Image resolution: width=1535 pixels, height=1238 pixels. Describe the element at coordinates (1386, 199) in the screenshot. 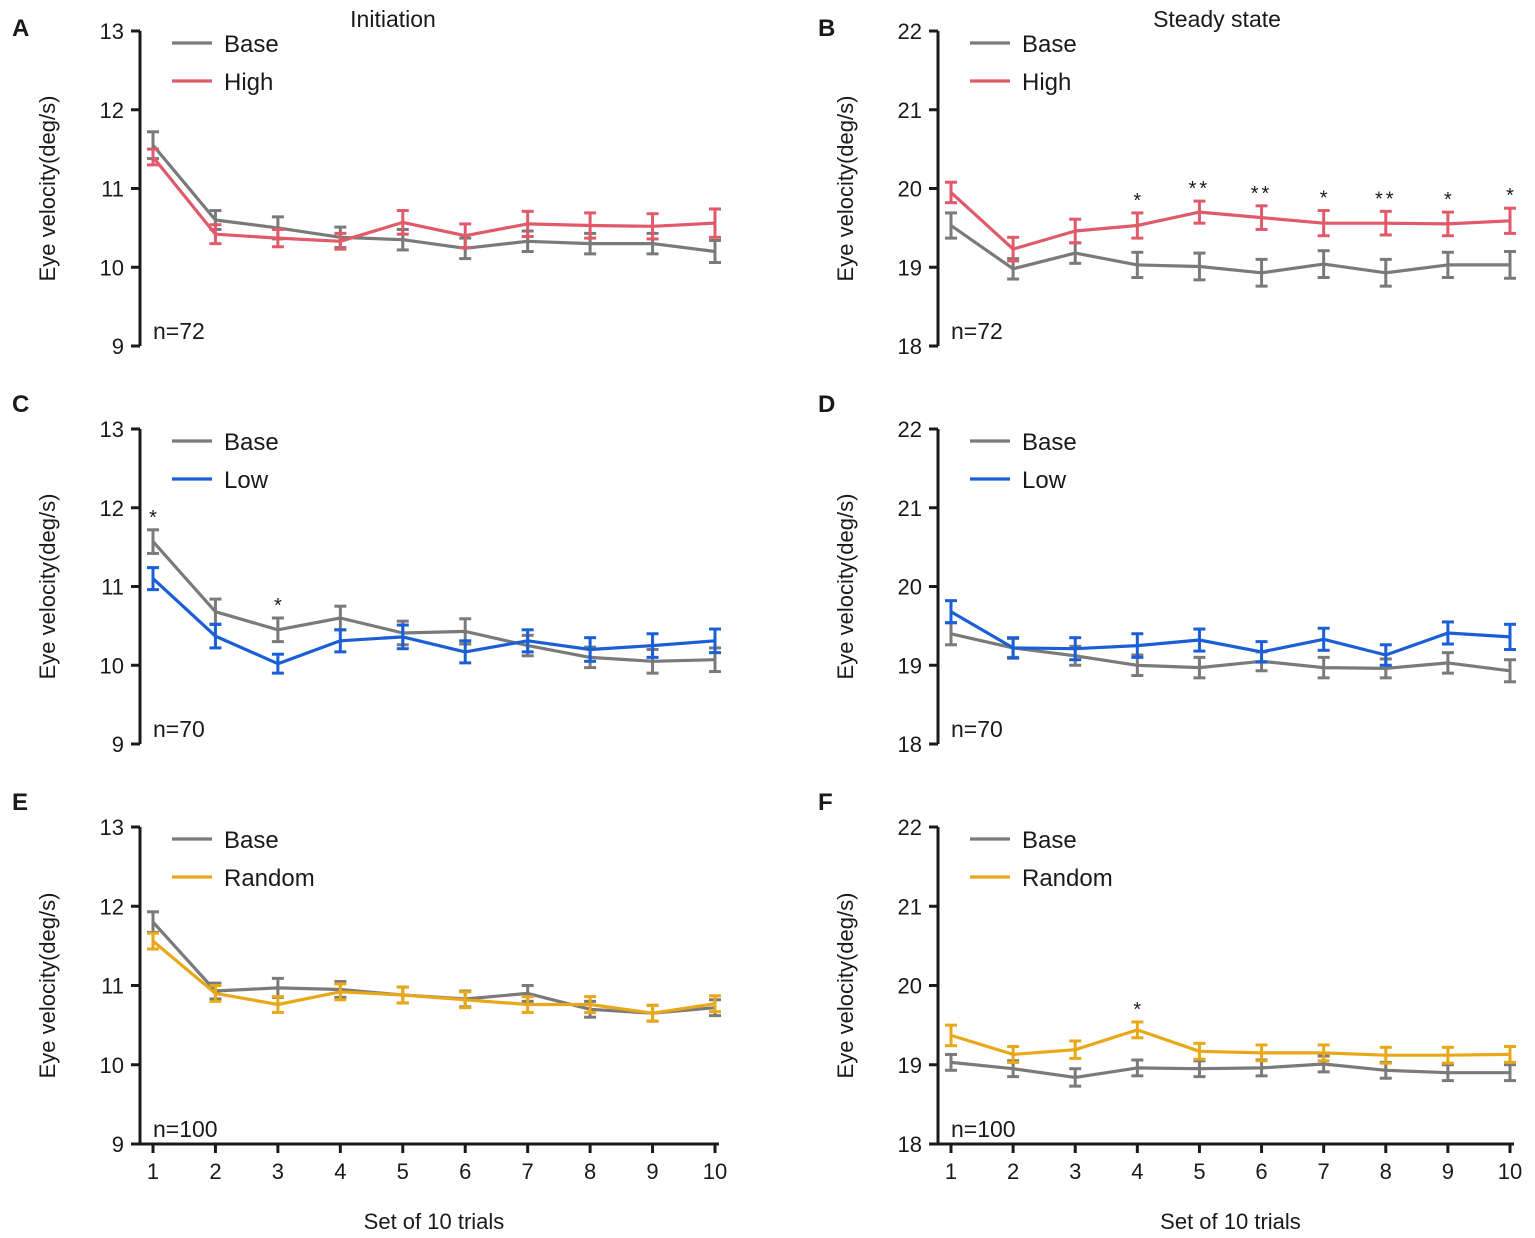

I see `significance-marker-b-8: **` at that location.